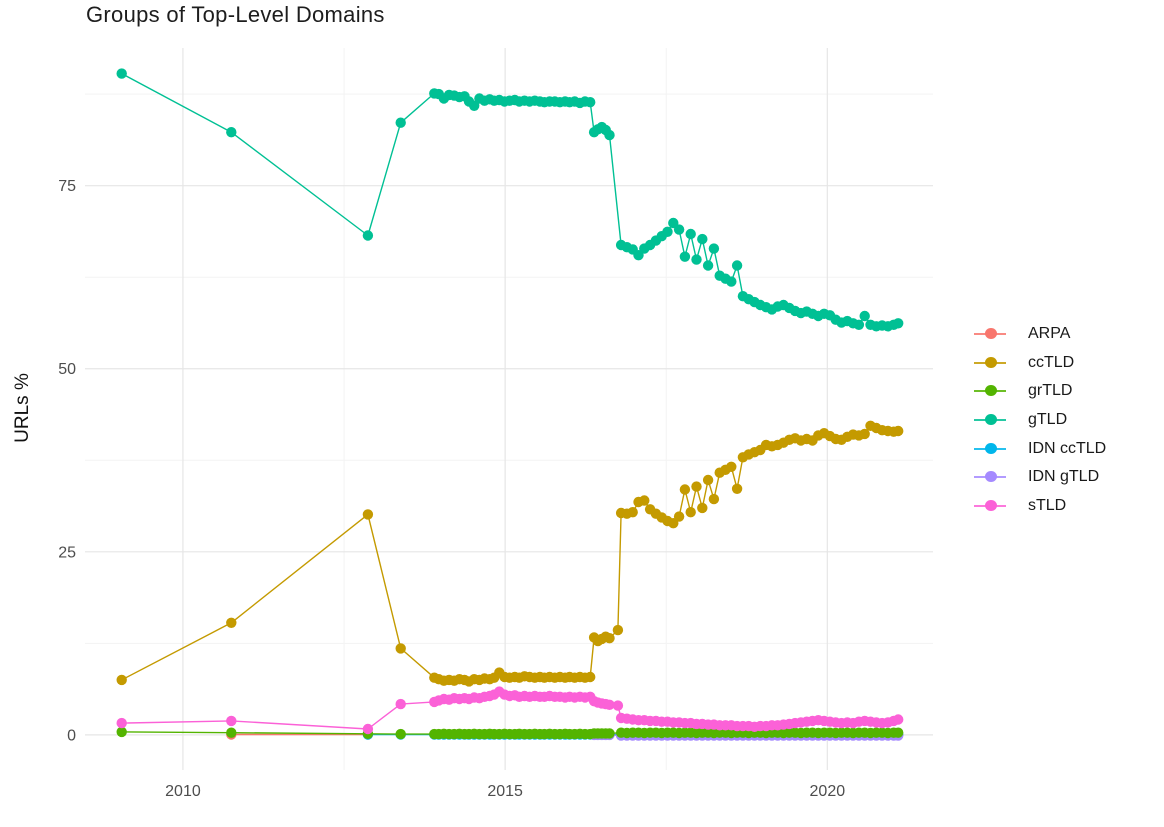 The height and width of the screenshot is (827, 1164). What do you see at coordinates (67, 552) in the screenshot?
I see `y-tick-label: 25` at bounding box center [67, 552].